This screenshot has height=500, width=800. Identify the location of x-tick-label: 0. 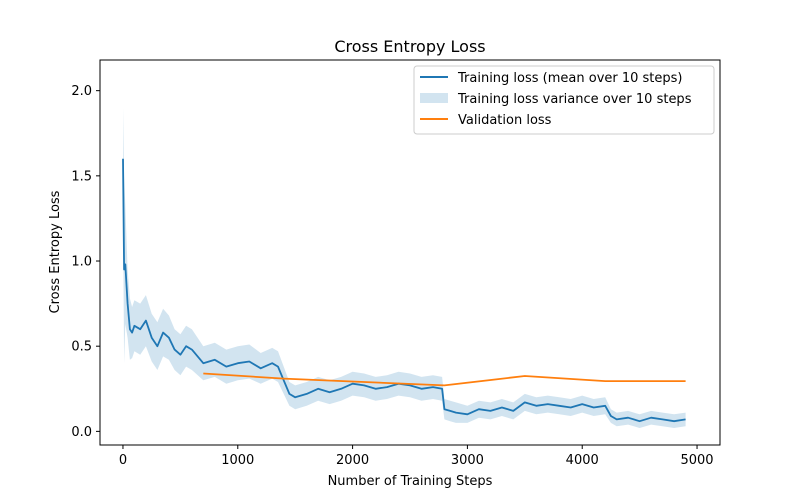
(123, 460).